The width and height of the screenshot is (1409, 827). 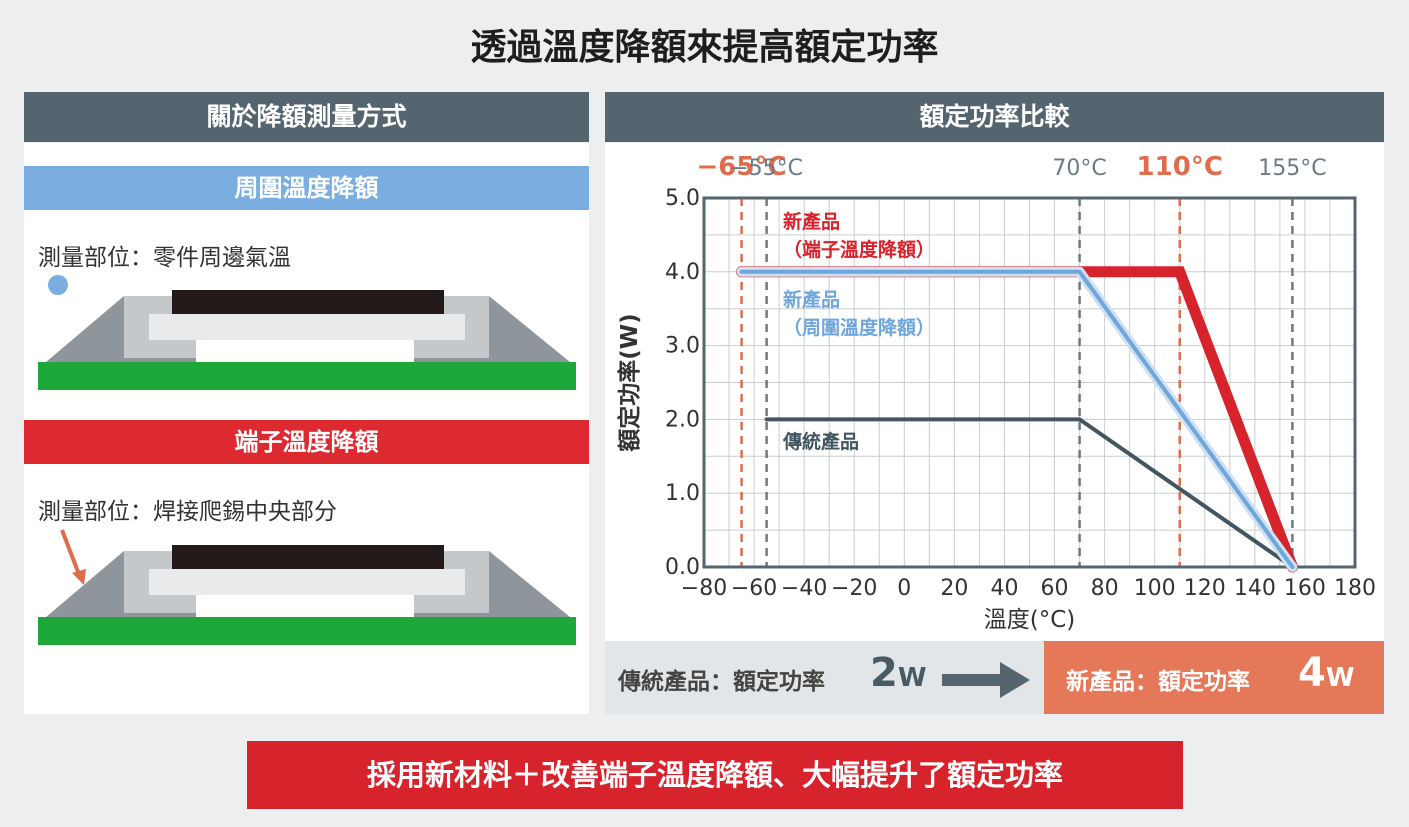 I want to click on x-tick-label: 20, so click(x=954, y=588).